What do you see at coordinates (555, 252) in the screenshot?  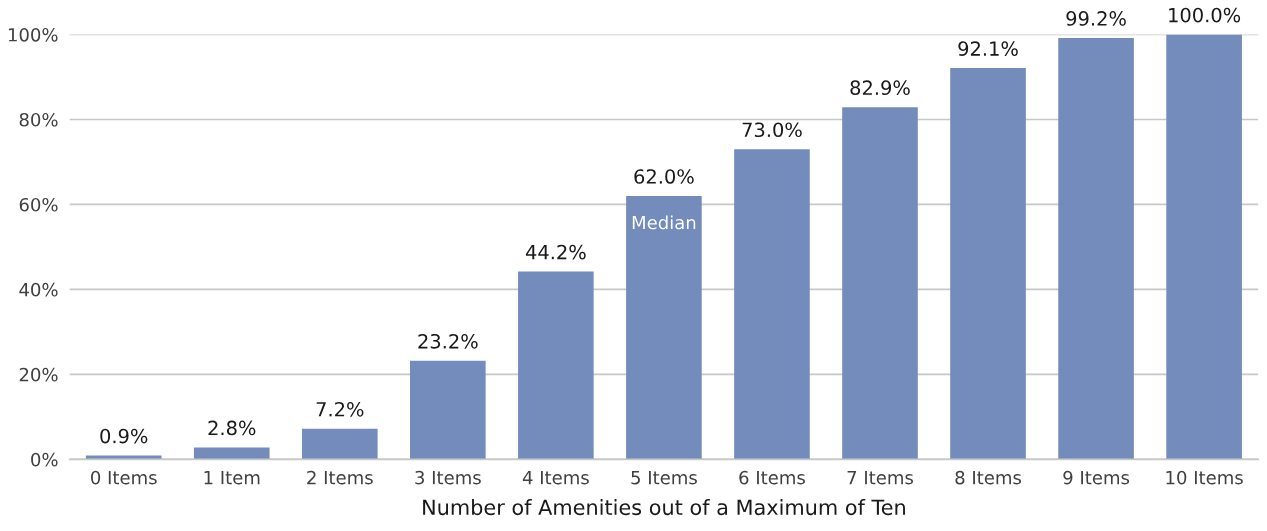 I see `data-label: 44.2%` at bounding box center [555, 252].